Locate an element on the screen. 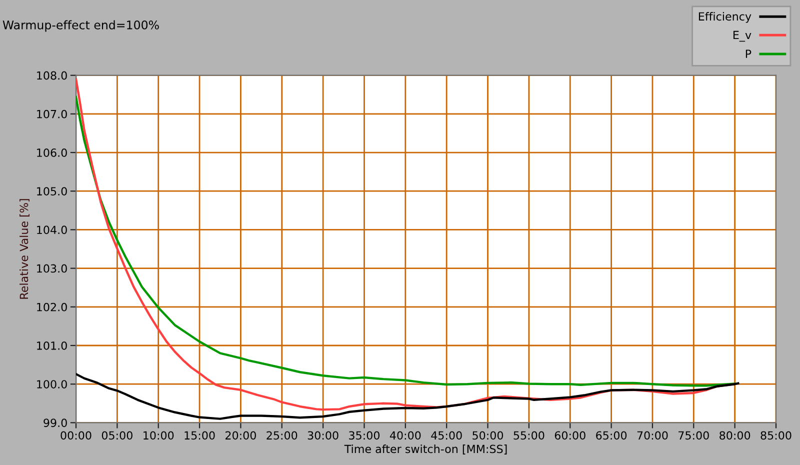 This screenshot has width=800, height=465. x-tick-label: 85:00 is located at coordinates (776, 435).